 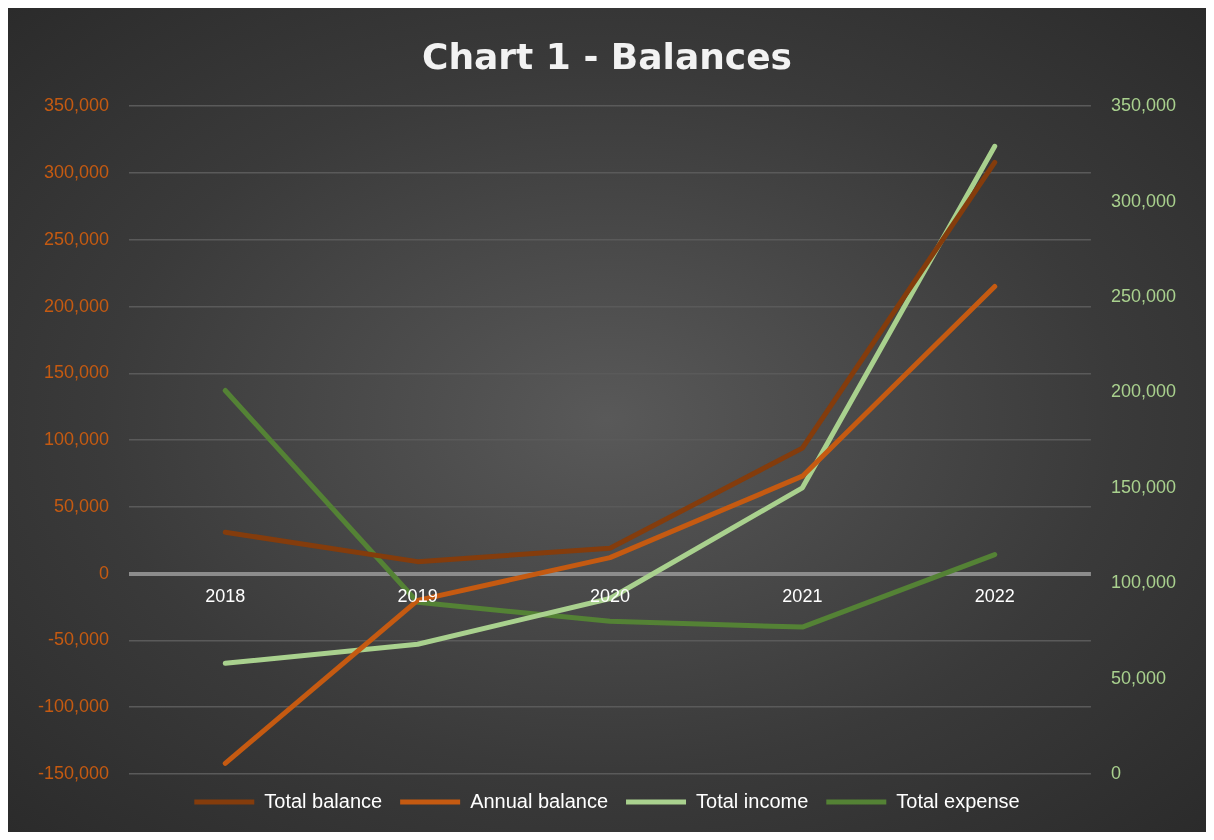 I want to click on y2-tick-label: 100,000, so click(x=1143, y=582).